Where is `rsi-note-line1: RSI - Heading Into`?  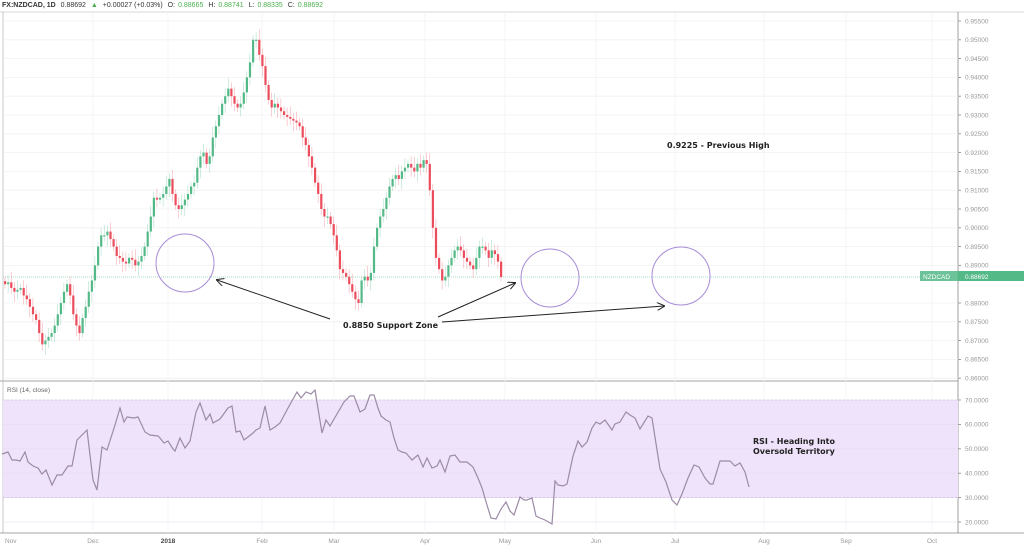 rsi-note-line1: RSI - Heading Into is located at coordinates (794, 441).